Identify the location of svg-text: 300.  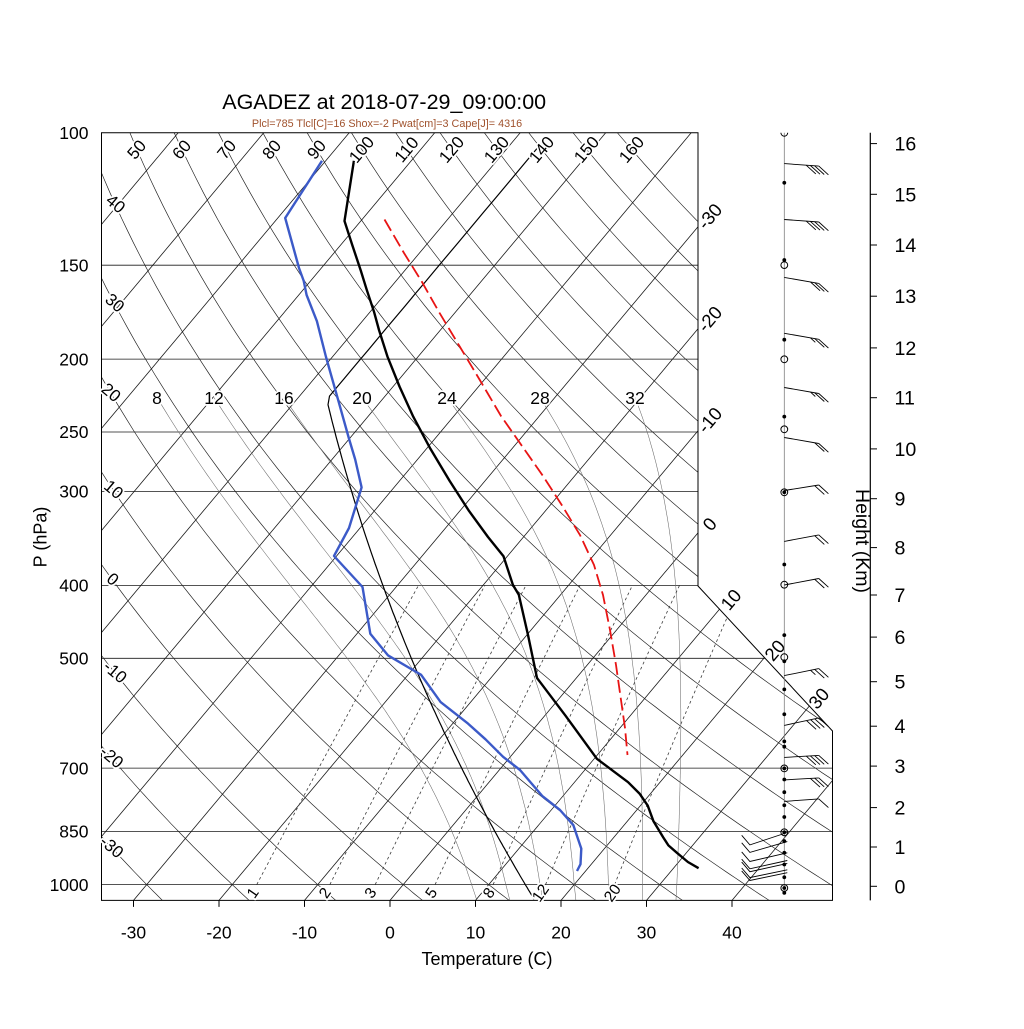
(73, 492).